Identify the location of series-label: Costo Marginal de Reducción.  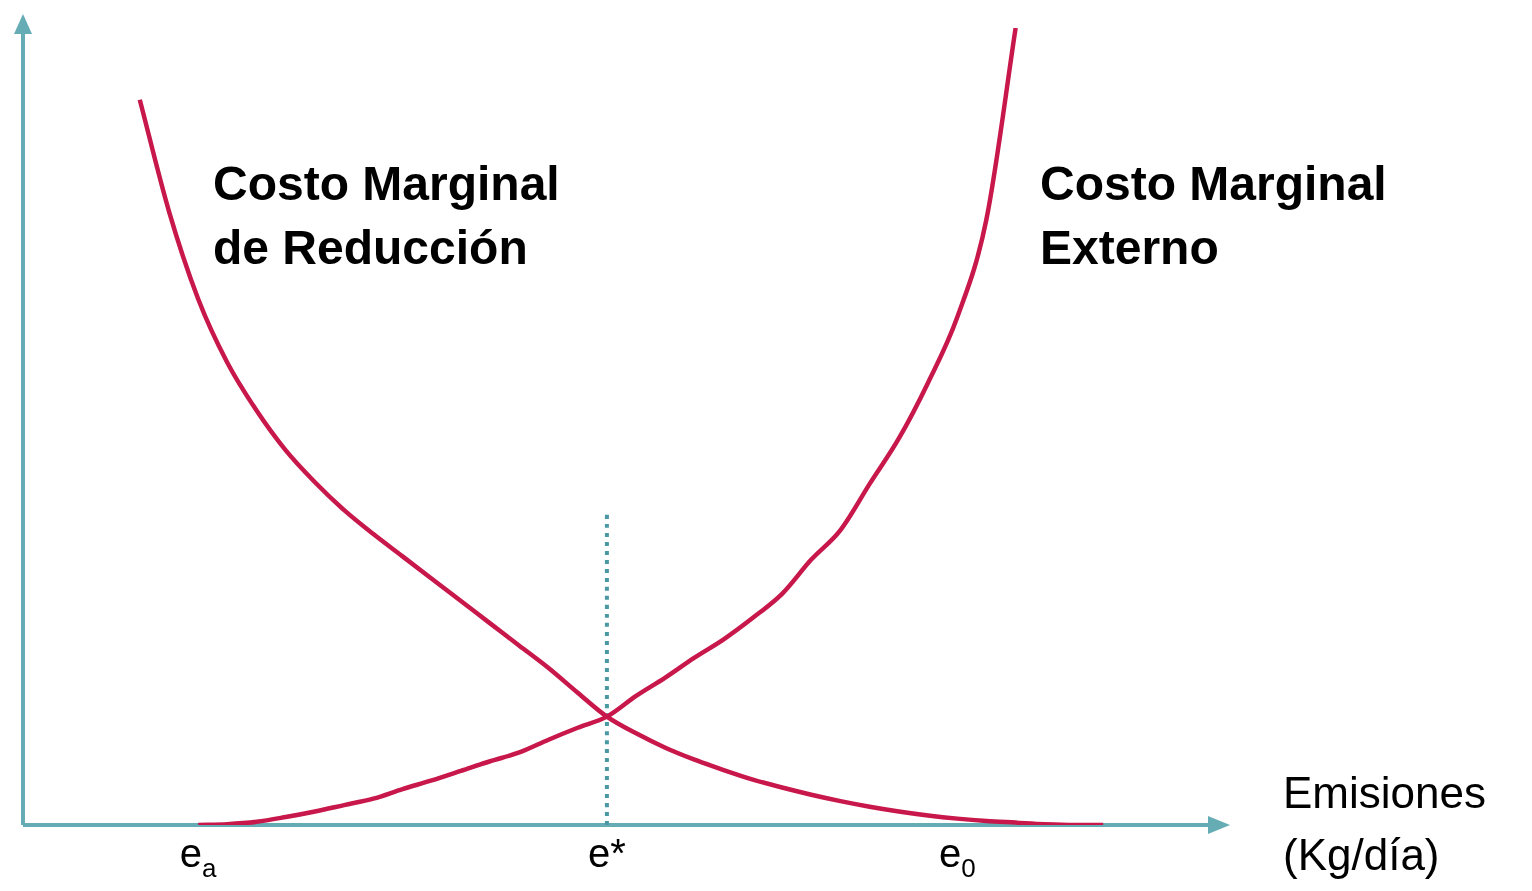
(386, 215).